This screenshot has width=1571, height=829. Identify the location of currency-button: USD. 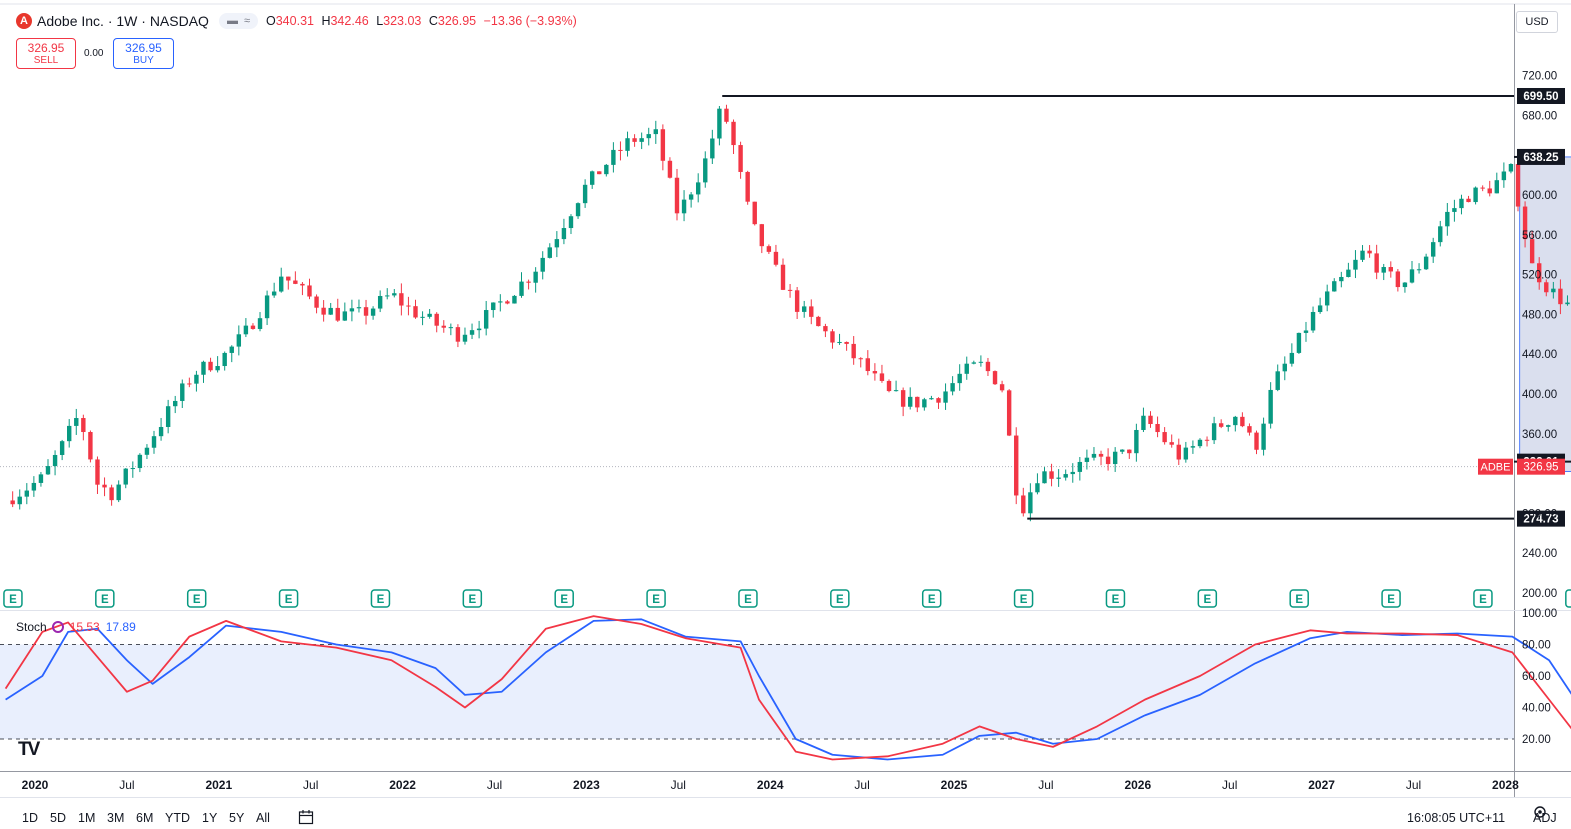
(1537, 22).